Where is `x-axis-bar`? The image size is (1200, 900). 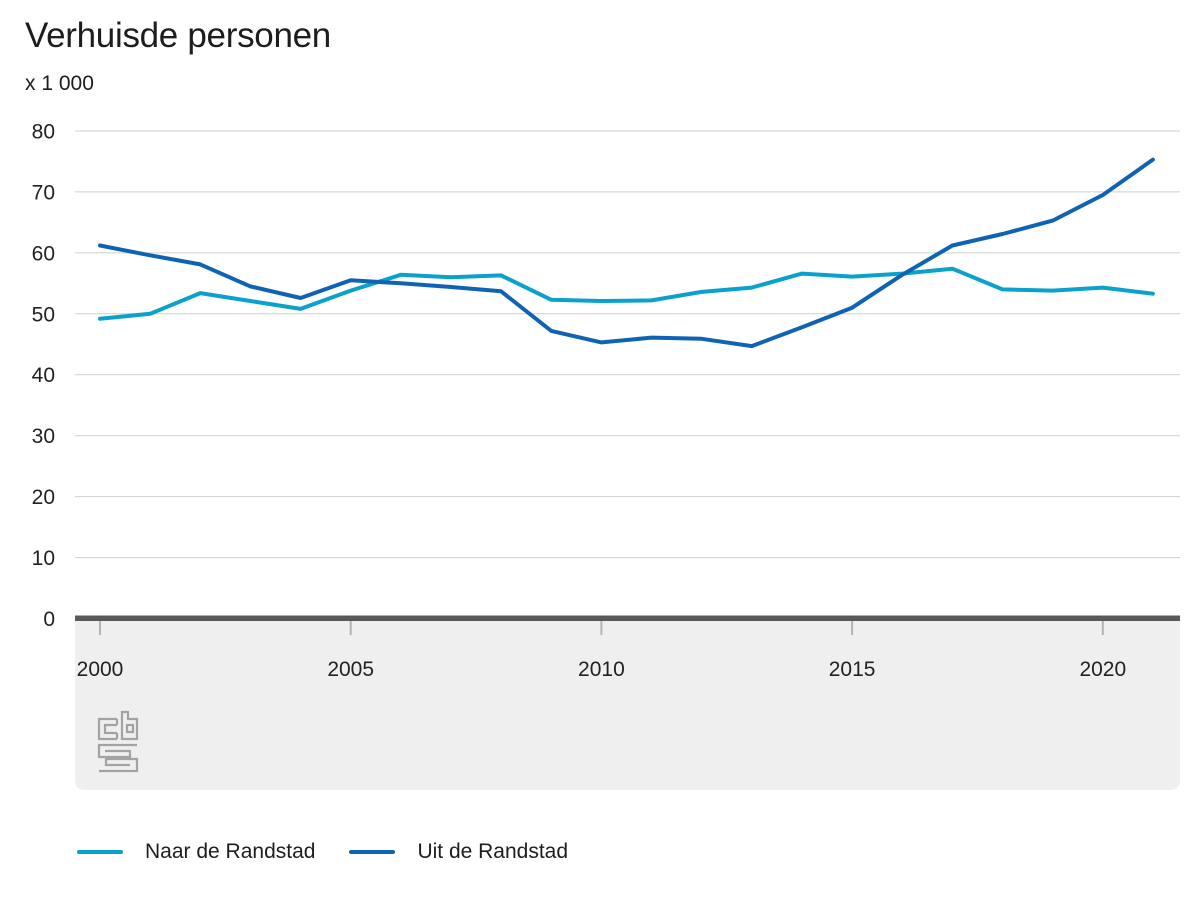 x-axis-bar is located at coordinates (627, 618).